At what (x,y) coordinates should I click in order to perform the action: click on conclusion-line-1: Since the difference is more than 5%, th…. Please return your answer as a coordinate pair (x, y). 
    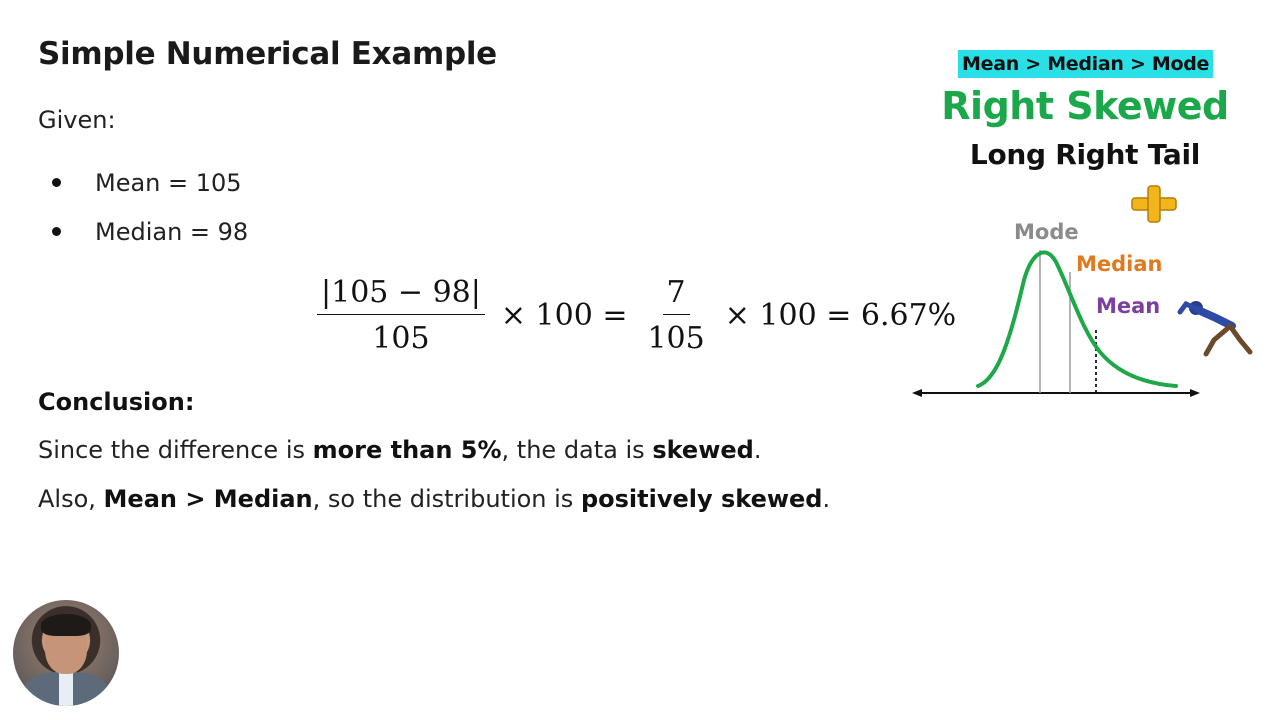
    Looking at the image, I should click on (399, 450).